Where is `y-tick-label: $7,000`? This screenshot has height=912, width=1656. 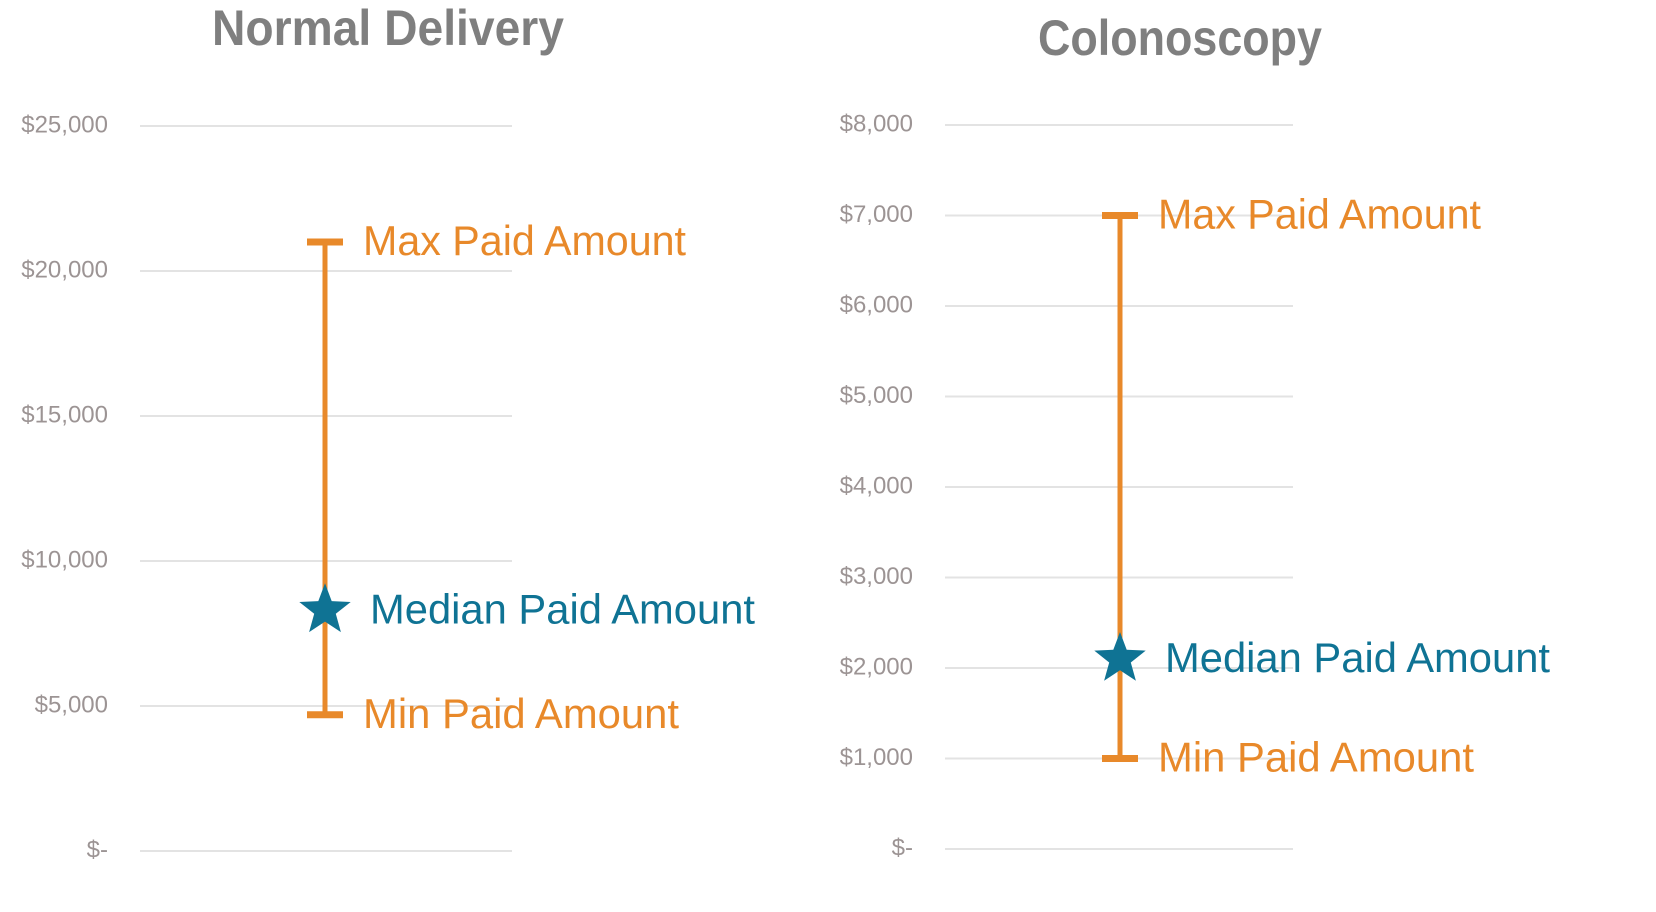 y-tick-label: $7,000 is located at coordinates (876, 214).